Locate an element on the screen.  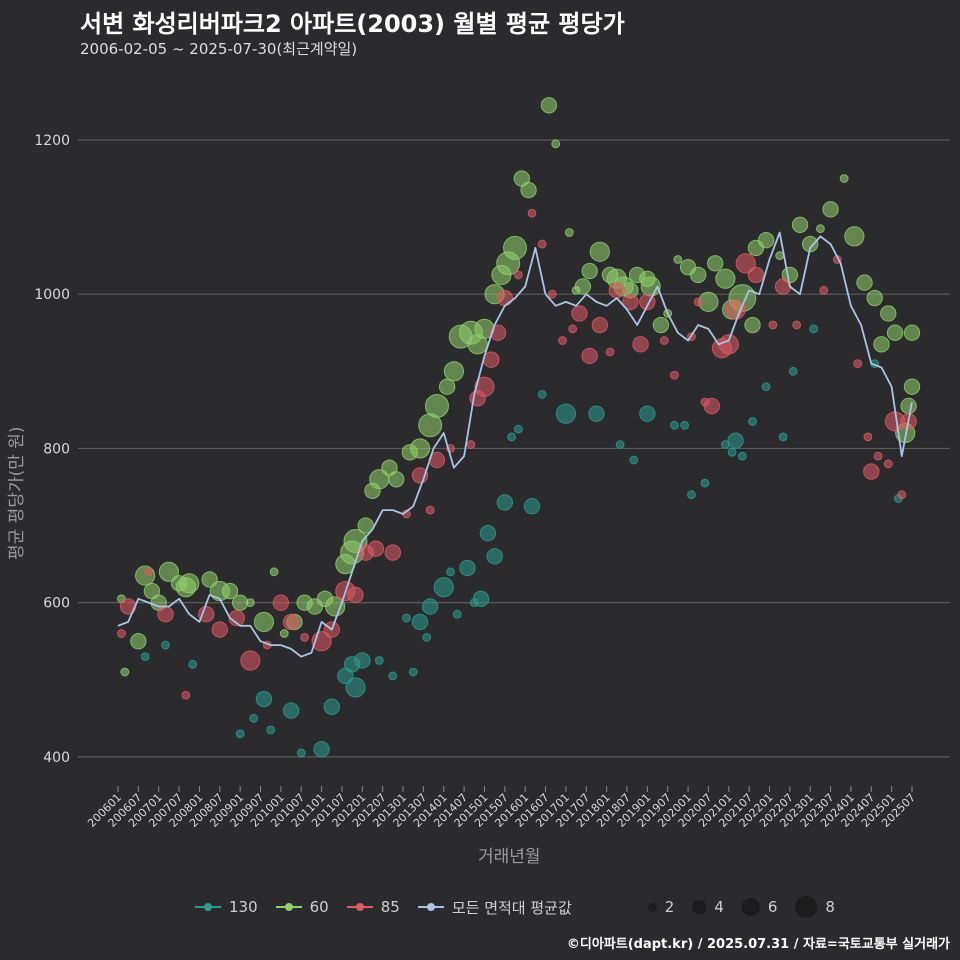
legend-size-label-4: 4 is located at coordinates (719, 907).